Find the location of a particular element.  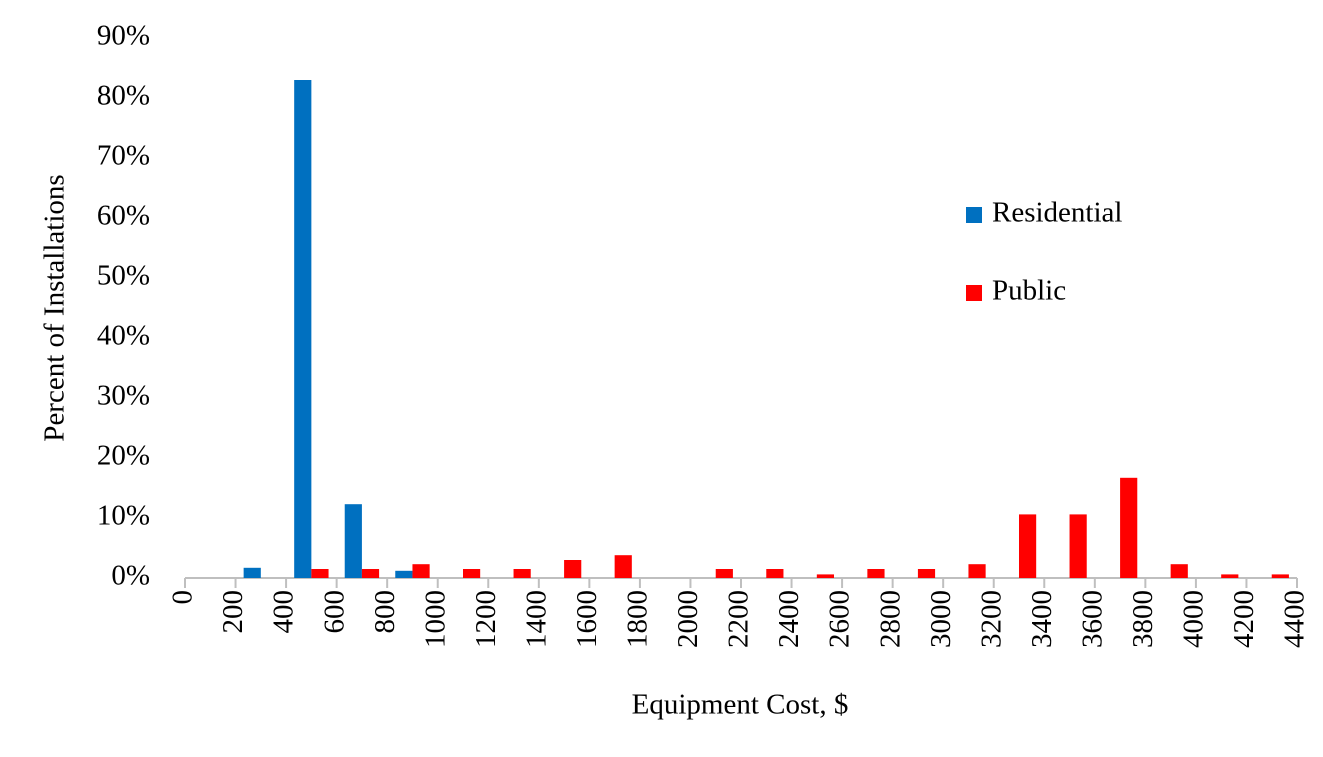

x-tick-label: 1800 is located at coordinates (638, 619).